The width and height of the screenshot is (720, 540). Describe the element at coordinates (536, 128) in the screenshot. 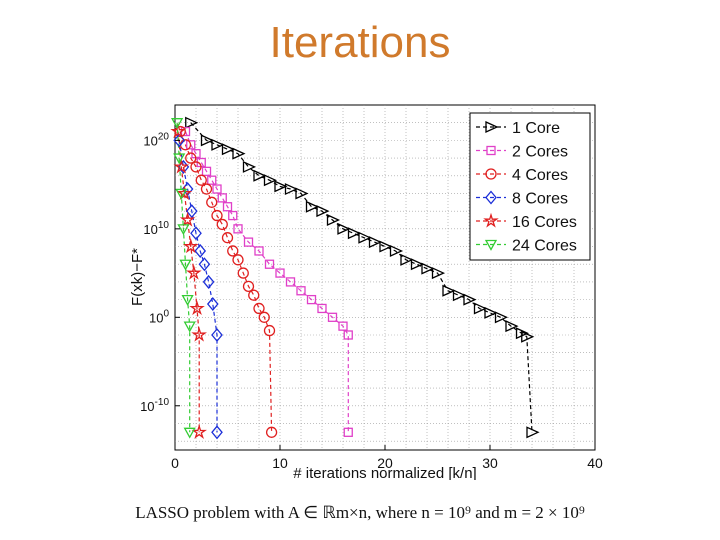

I see `legend-label-1-core: 1 Core` at that location.